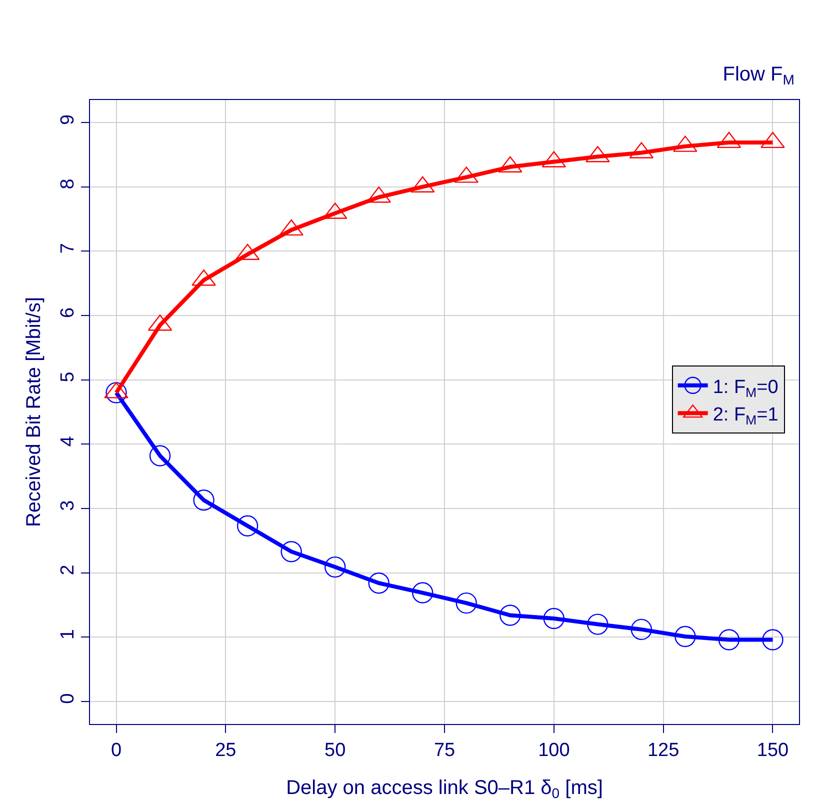  Describe the element at coordinates (663, 750) in the screenshot. I see `x-tick-label: 125` at that location.